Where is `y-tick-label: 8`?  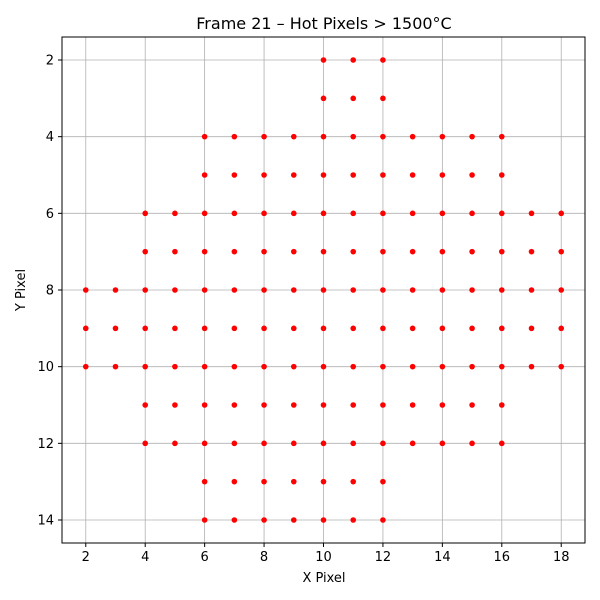 y-tick-label: 8 is located at coordinates (50, 291).